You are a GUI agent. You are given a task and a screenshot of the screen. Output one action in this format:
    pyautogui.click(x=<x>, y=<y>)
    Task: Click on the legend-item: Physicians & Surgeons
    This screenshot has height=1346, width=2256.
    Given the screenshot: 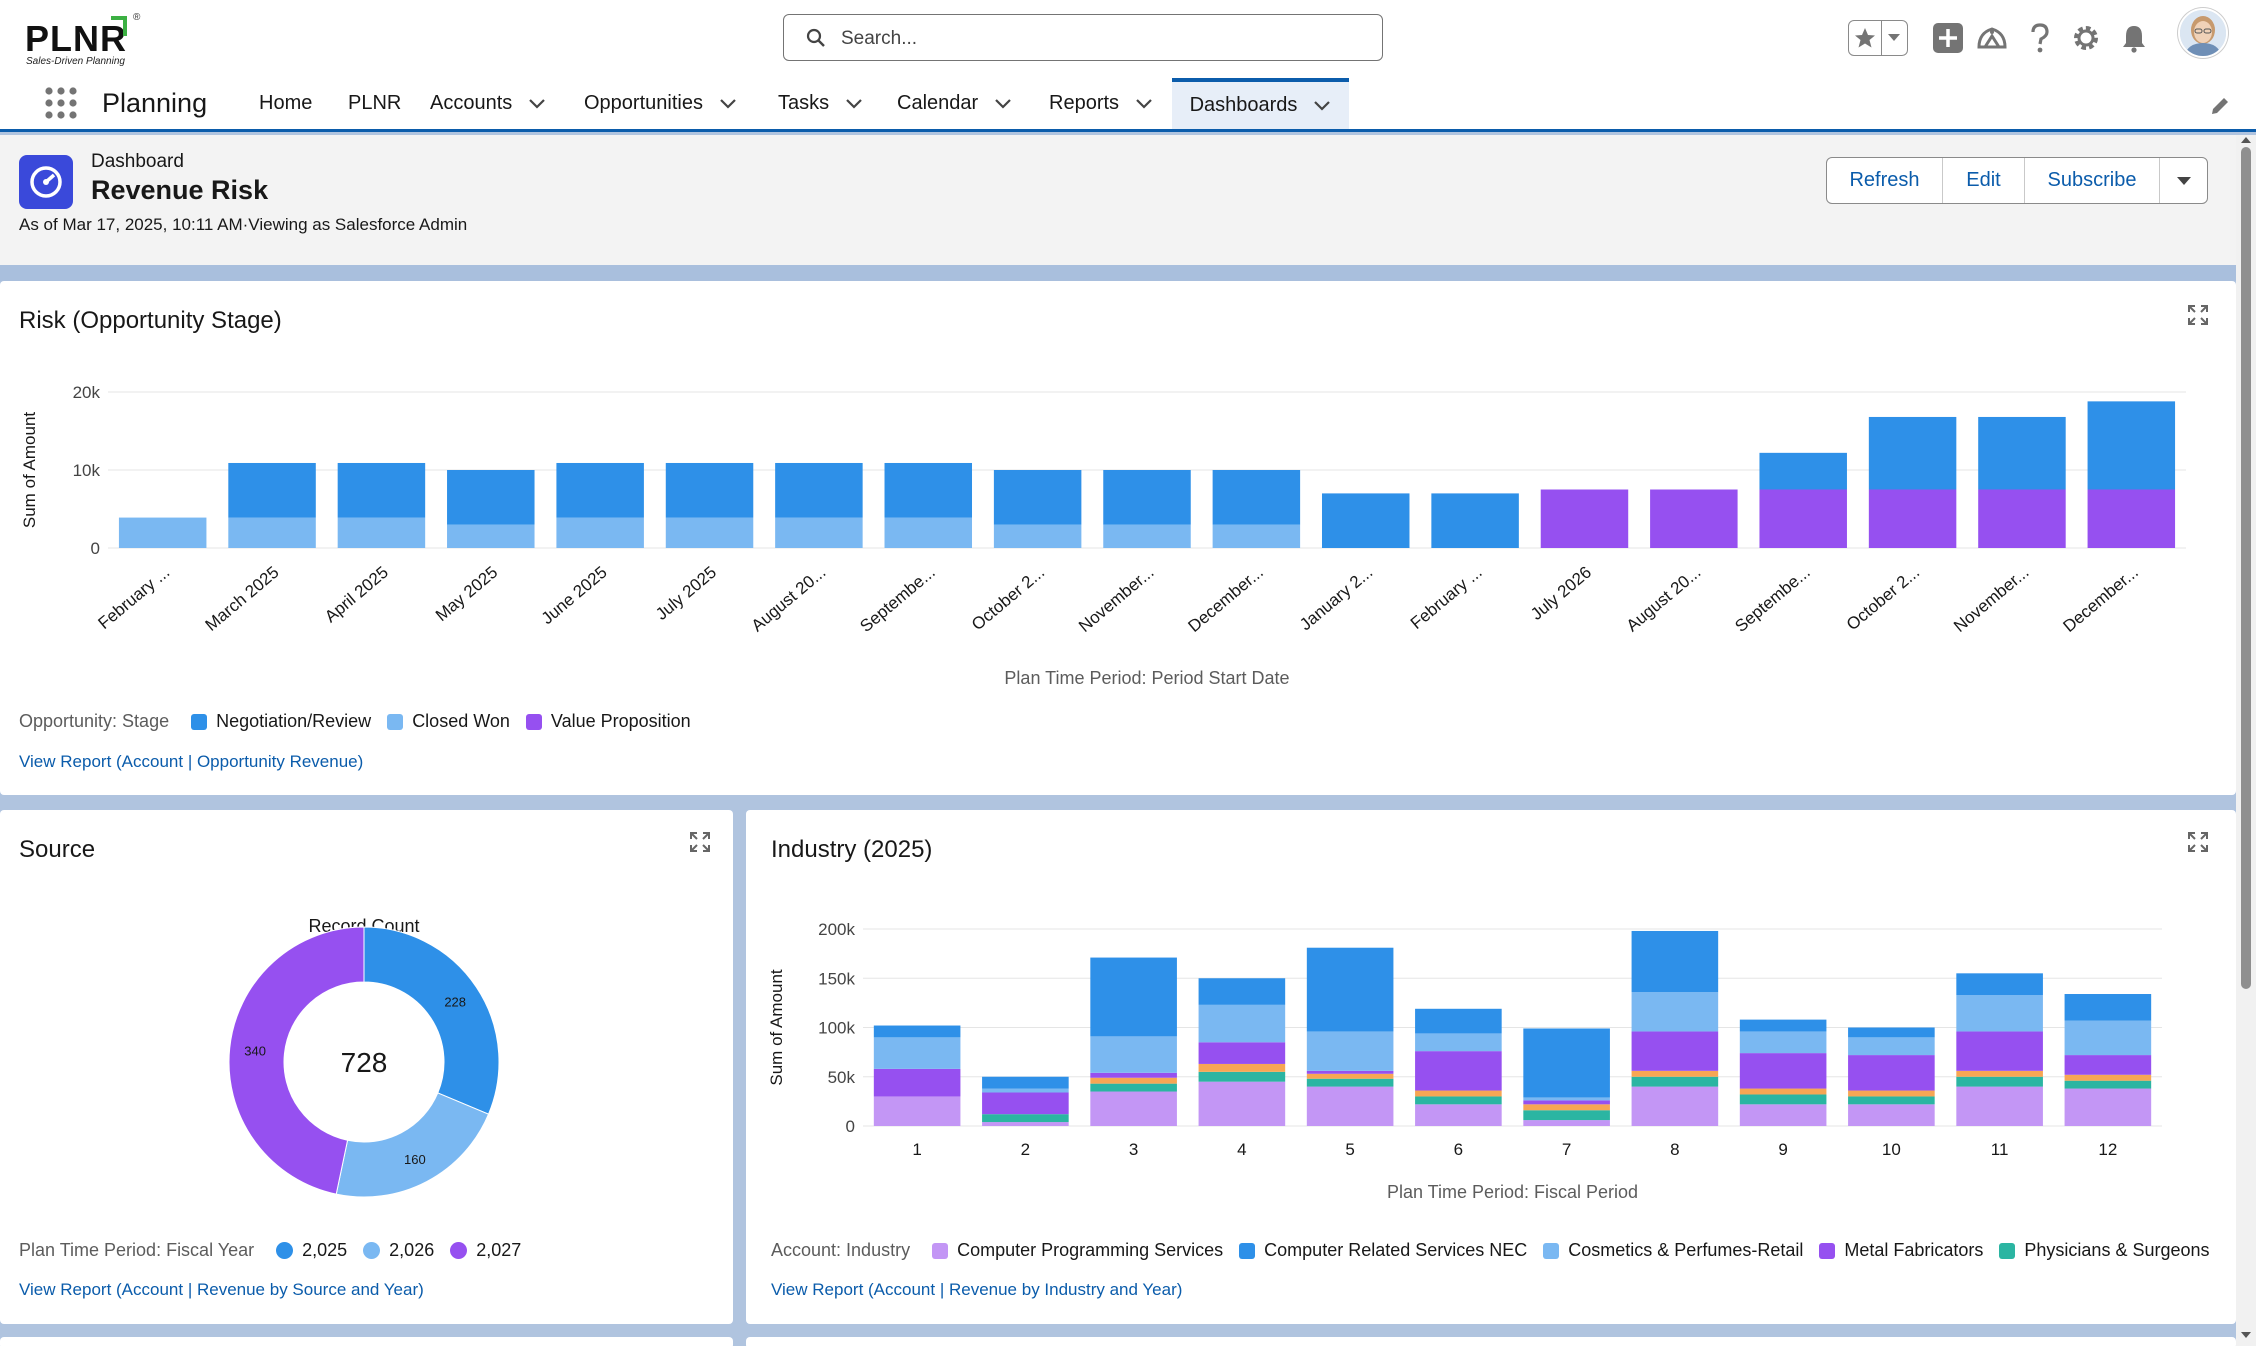 What is the action you would take?
    pyautogui.click(x=2104, y=1250)
    